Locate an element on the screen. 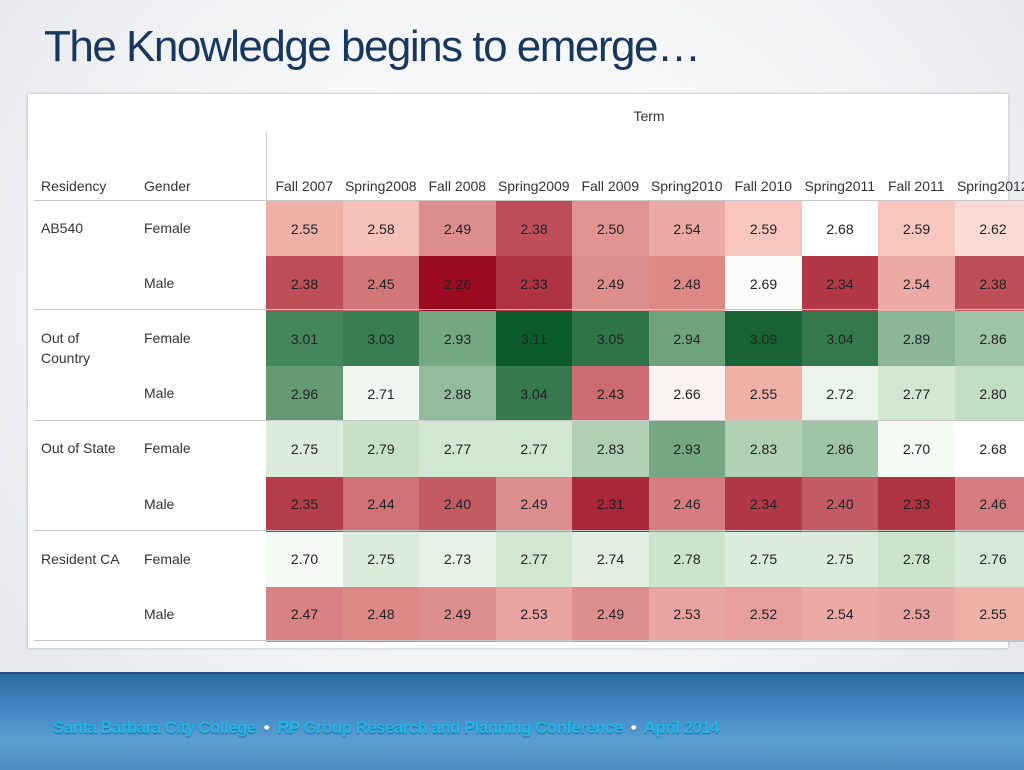  column-header-gender: Gender is located at coordinates (194, 167).